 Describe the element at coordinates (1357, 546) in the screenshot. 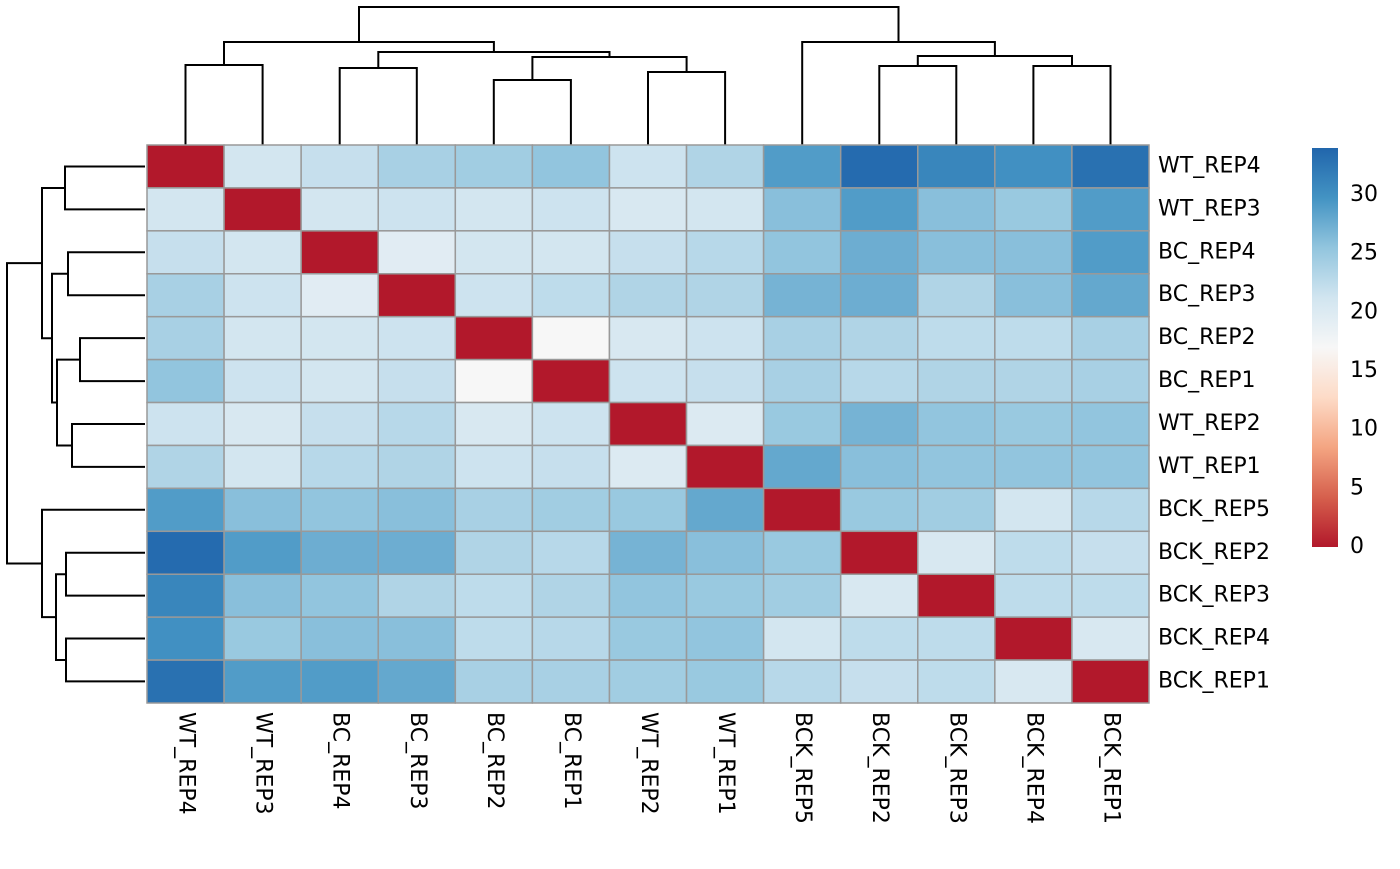

I see `color-bar-tick-label: 0` at that location.